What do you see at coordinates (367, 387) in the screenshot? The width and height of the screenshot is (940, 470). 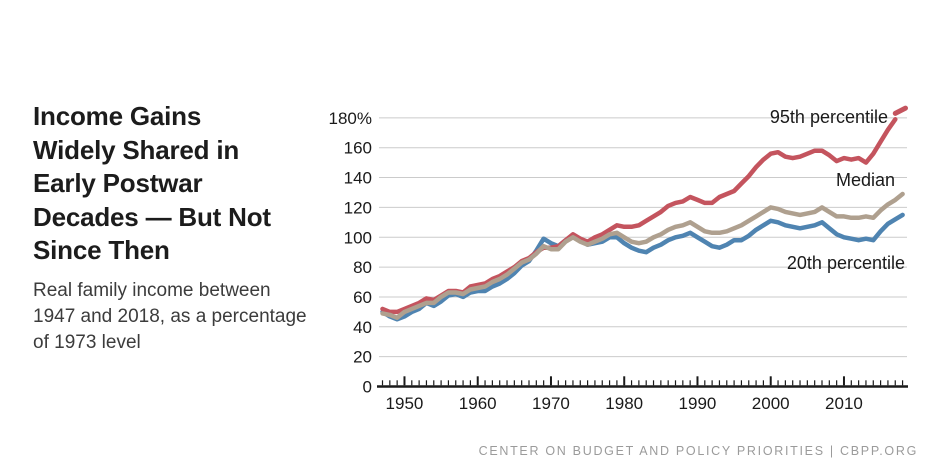 I see `y-axis-label: 0` at bounding box center [367, 387].